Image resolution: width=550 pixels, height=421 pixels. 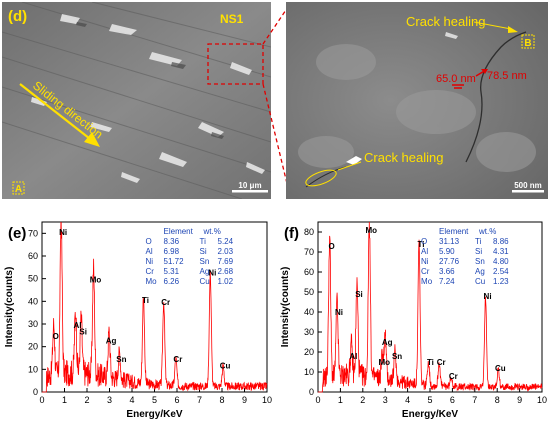 I want to click on x-tick-label: 1, so click(x=340, y=400).